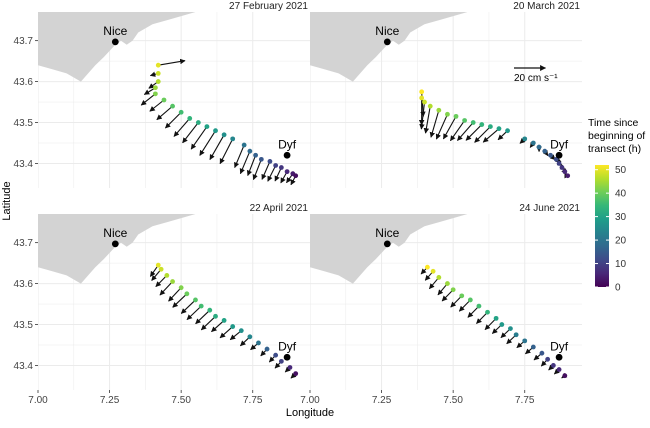  I want to click on colorbar-tick-label: 20, so click(621, 241).